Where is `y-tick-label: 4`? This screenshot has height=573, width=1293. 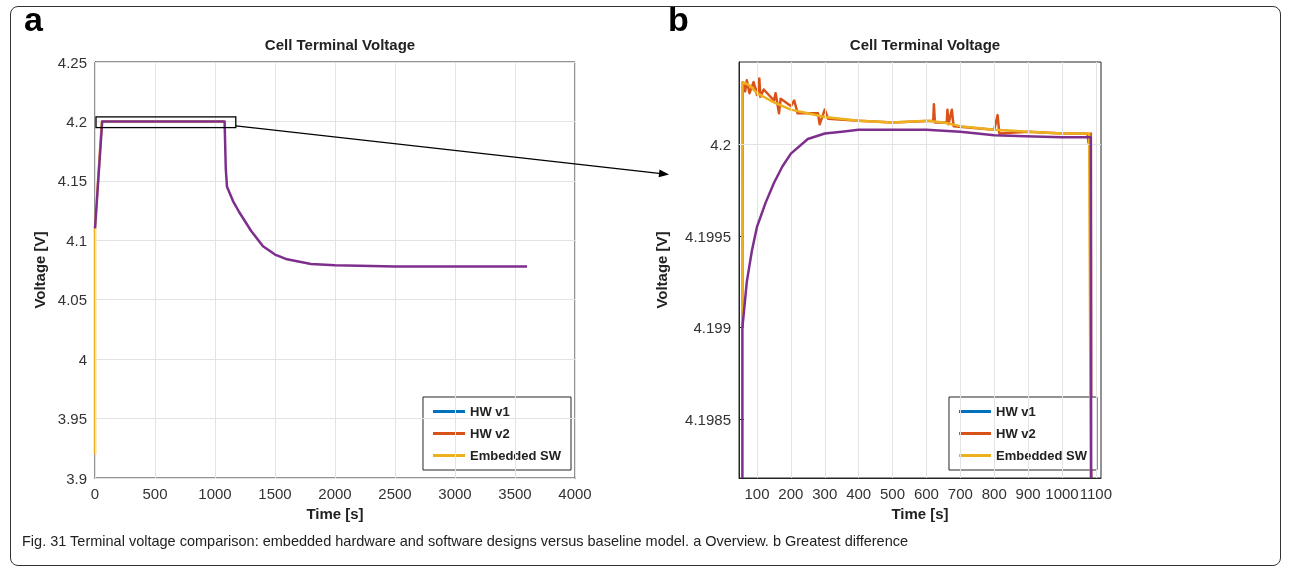
y-tick-label: 4 is located at coordinates (82, 359).